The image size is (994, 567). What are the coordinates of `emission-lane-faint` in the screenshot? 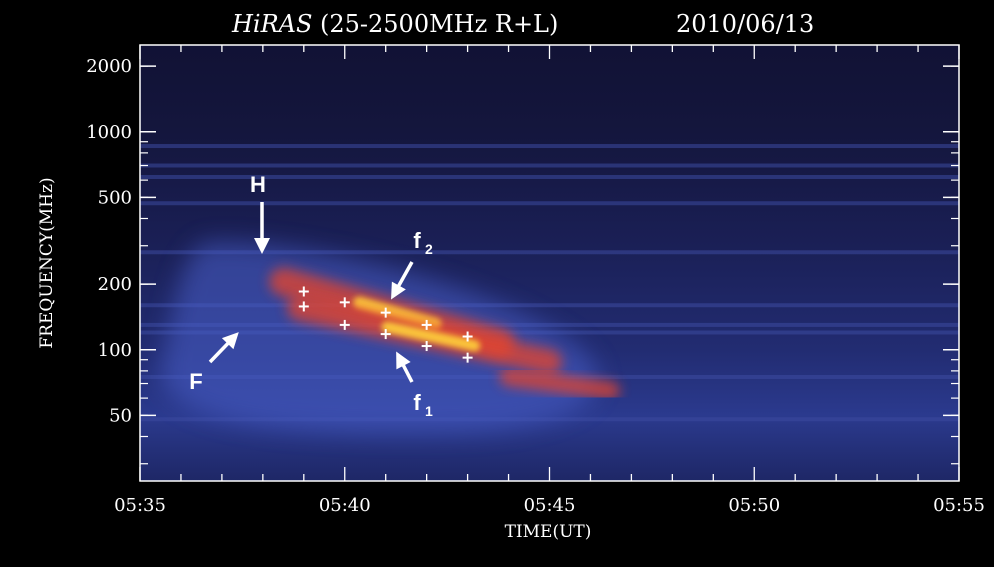 It's located at (559, 383).